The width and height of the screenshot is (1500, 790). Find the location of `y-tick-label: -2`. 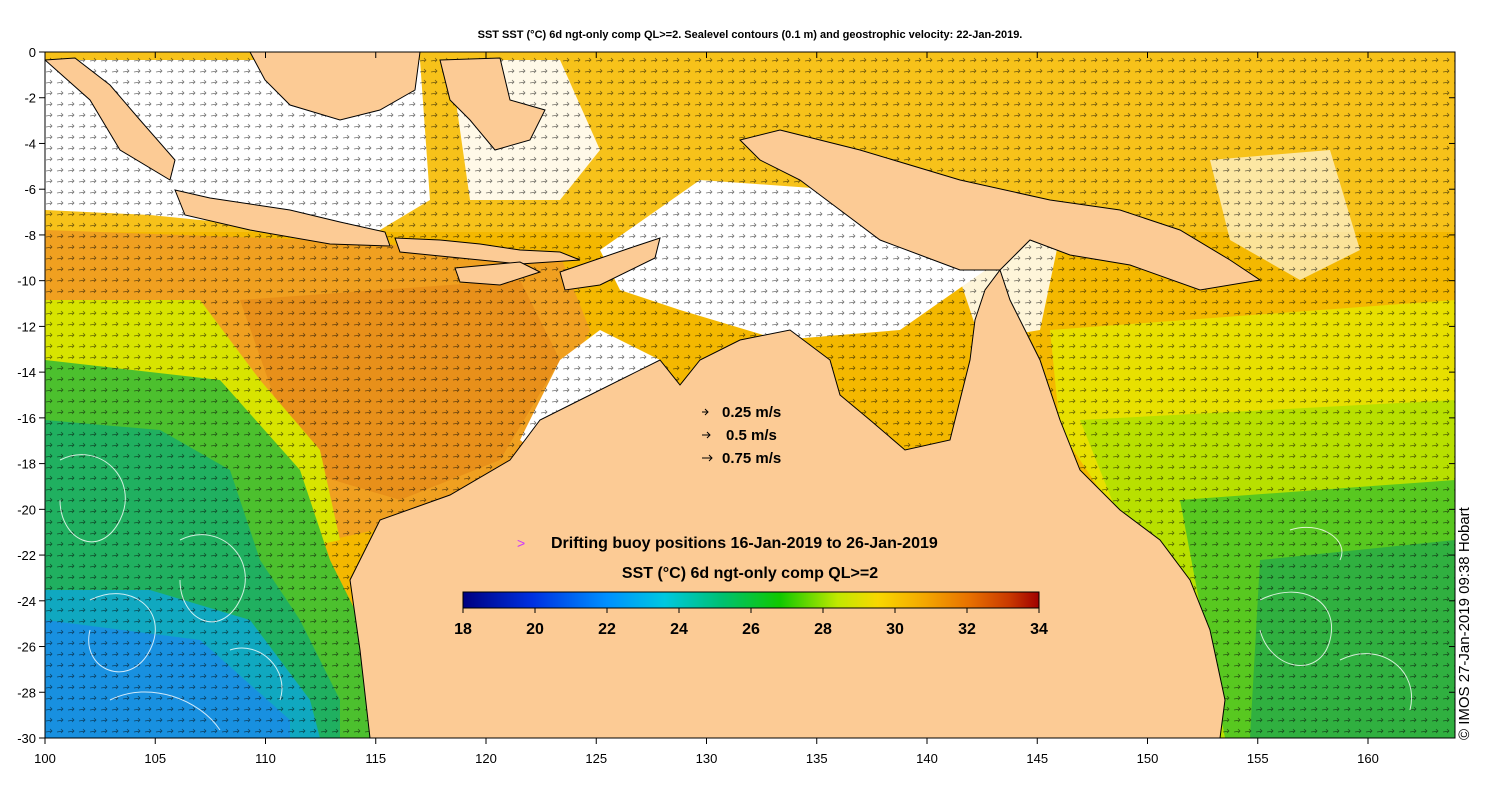

y-tick-label: -2 is located at coordinates (30, 98).